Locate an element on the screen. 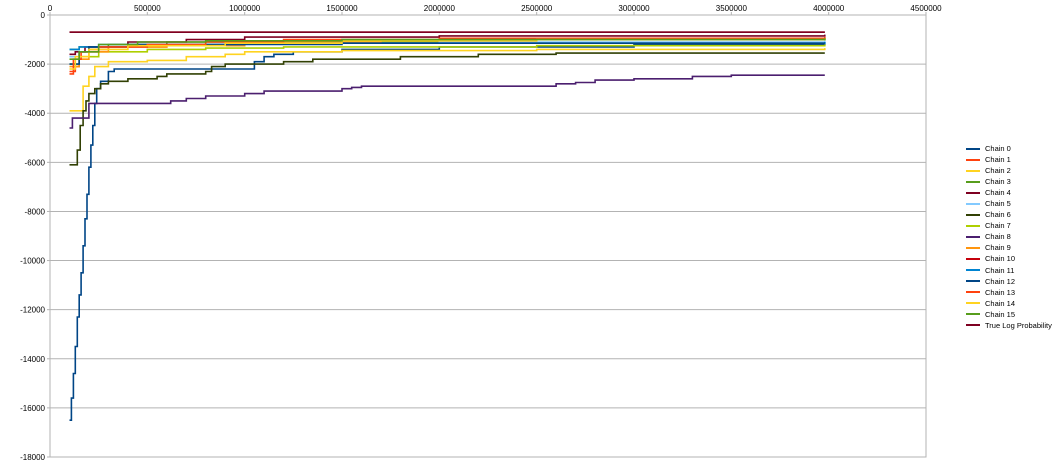  legend-item: Chain 14 is located at coordinates (1009, 303).